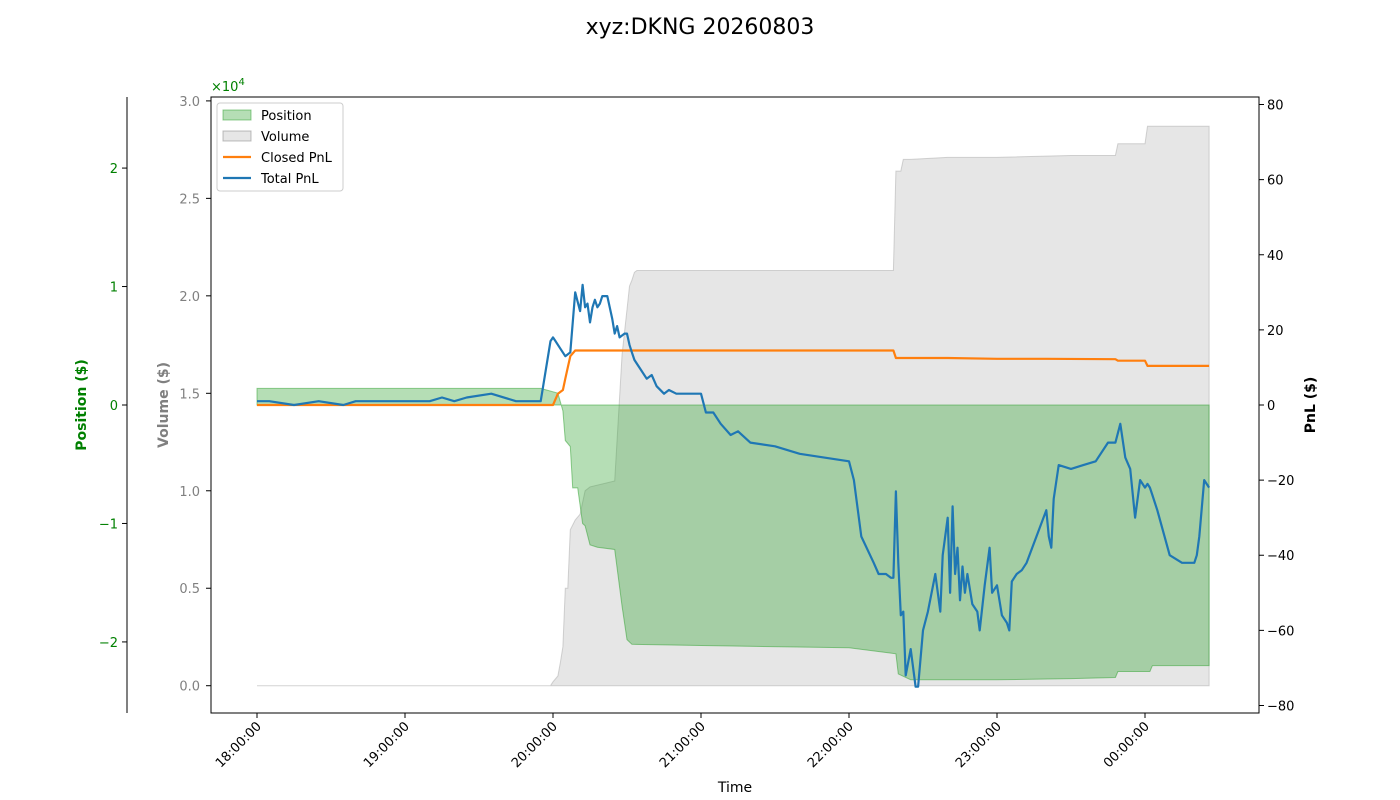 The image size is (1400, 800). I want to click on pnl-tick-label: 40, so click(1275, 256).